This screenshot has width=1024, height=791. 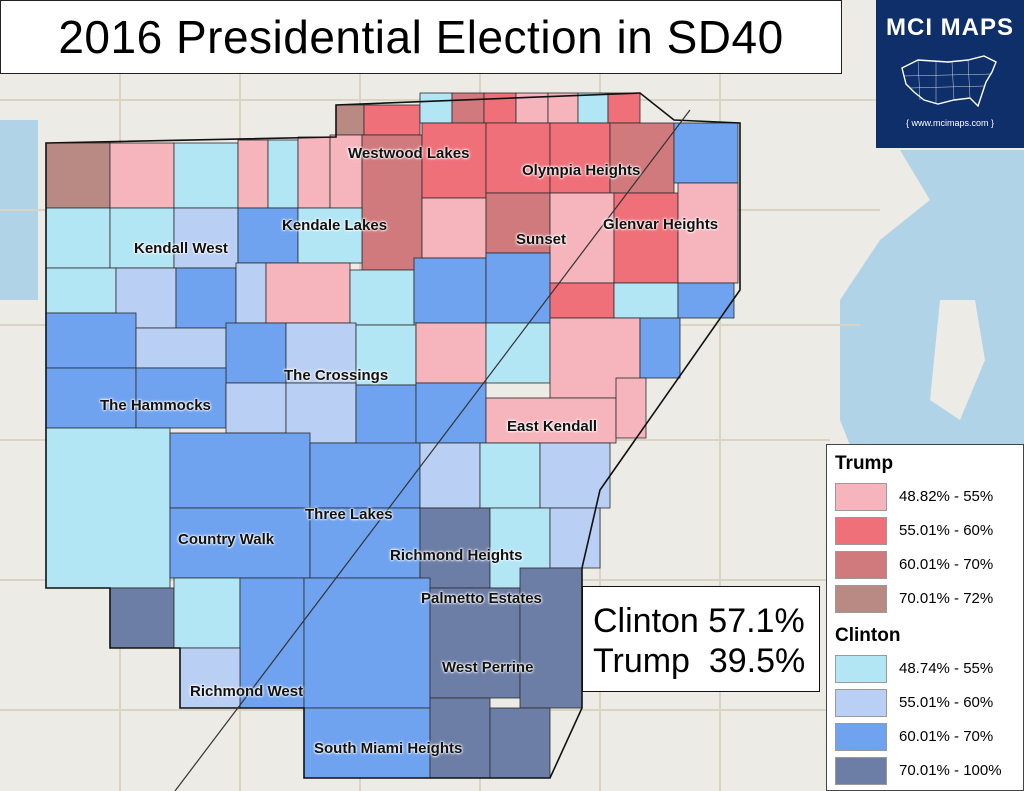 I want to click on brand-name: MCI MAPS, so click(x=950, y=27).